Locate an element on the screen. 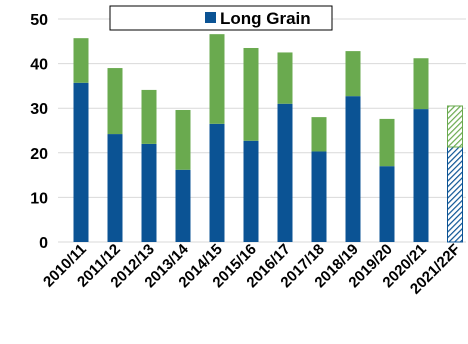 The width and height of the screenshot is (468, 344). y-tick-label-50: 50 is located at coordinates (39, 20).